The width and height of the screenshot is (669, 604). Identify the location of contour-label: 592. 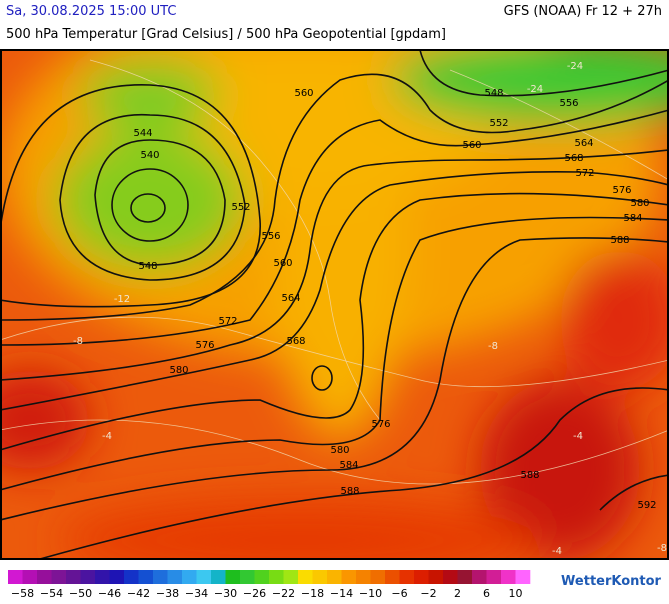
(646, 505).